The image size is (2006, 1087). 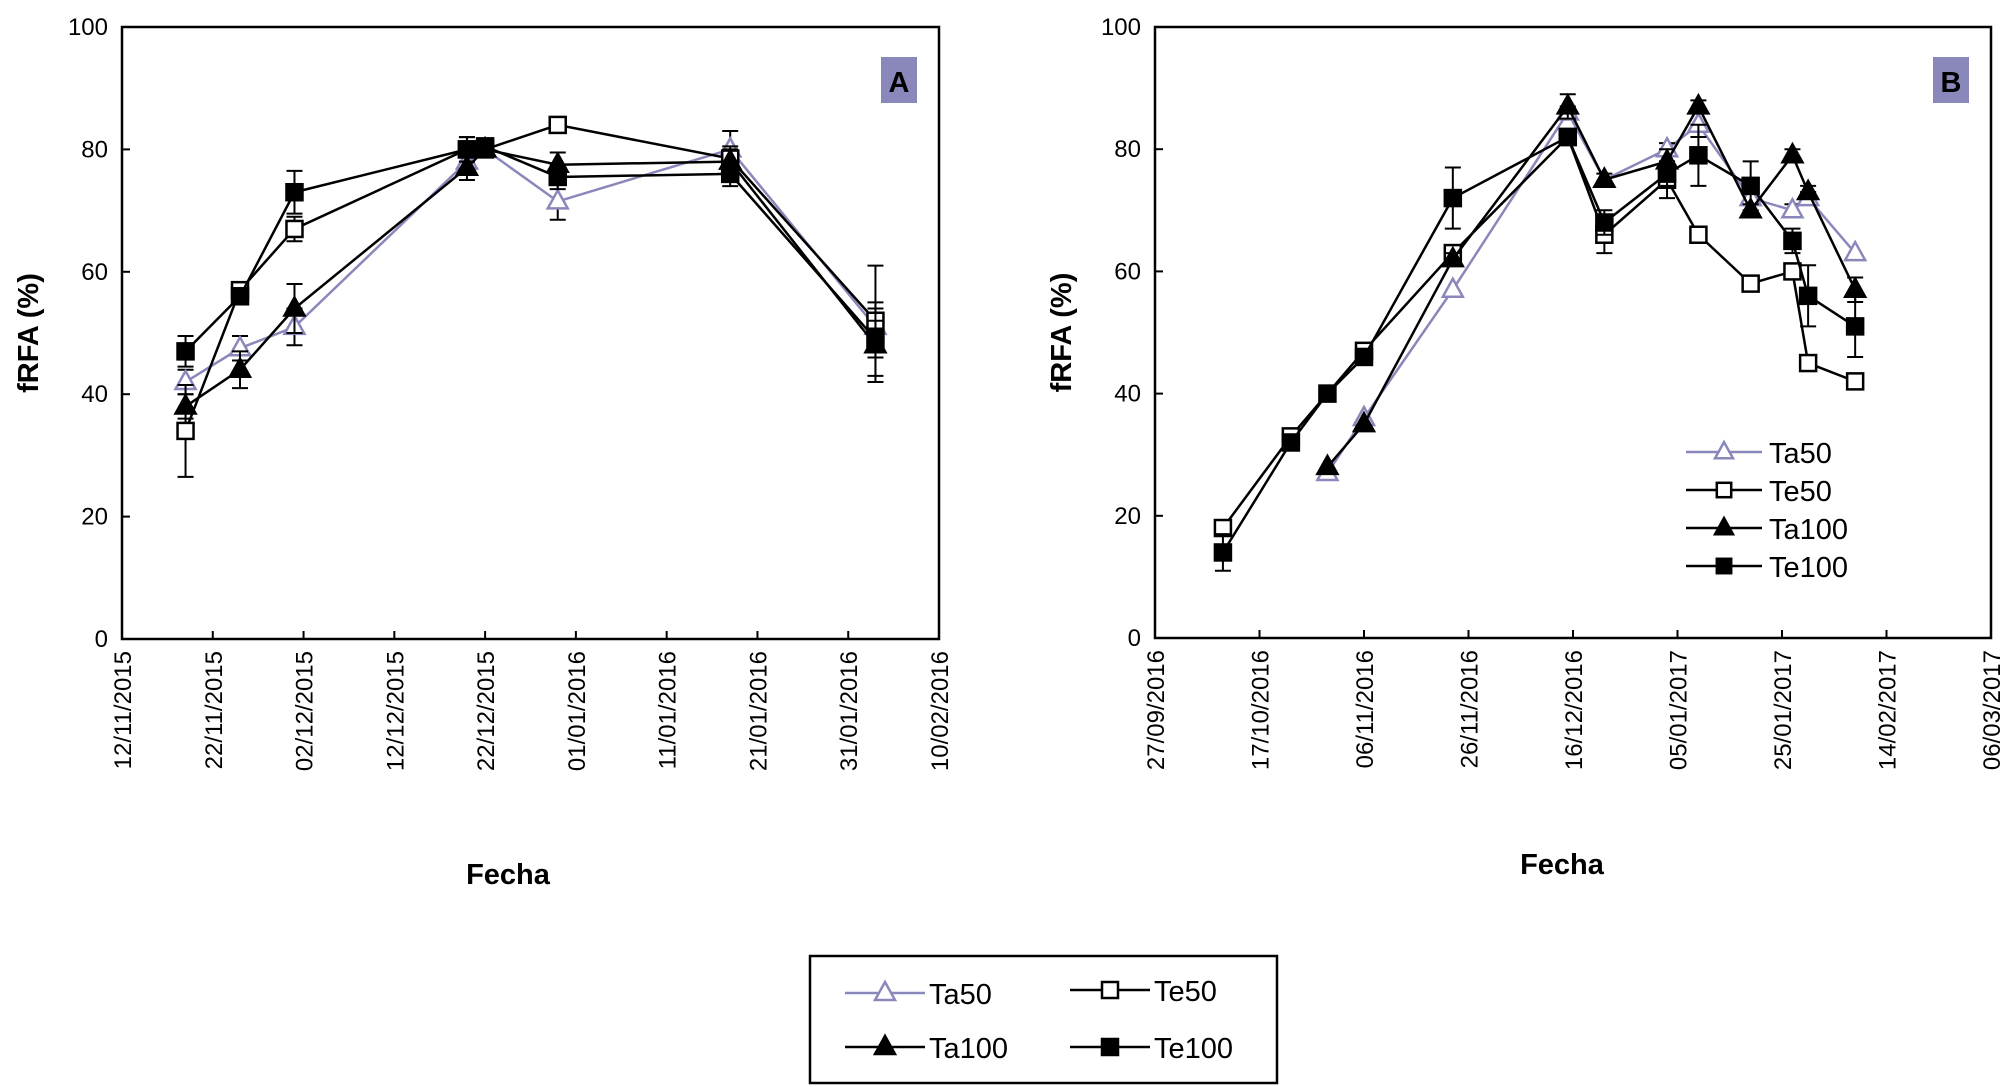 What do you see at coordinates (305, 711) in the screenshot?
I see `x-tick-label: 02/12/2015` at bounding box center [305, 711].